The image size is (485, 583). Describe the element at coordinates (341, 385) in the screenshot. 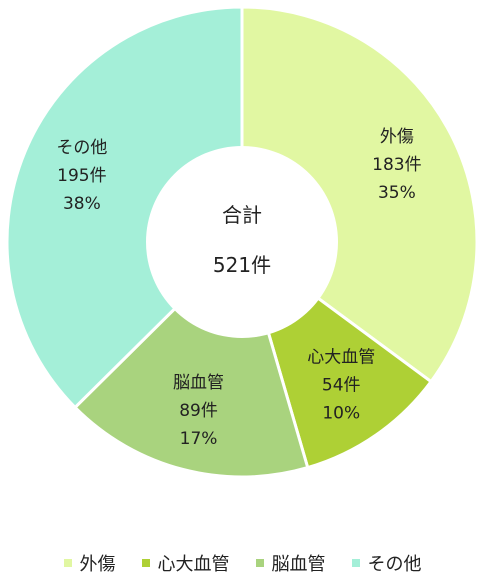

I see `slice-label-count-2: 54件` at that location.